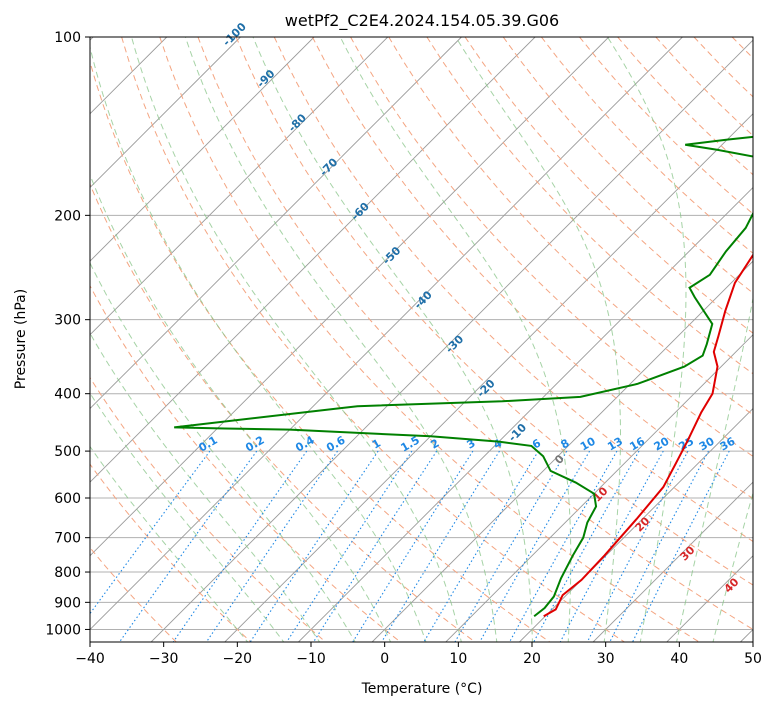 The image size is (775, 708). What do you see at coordinates (643, 524) in the screenshot?
I see `dry-adiabat-label: 20` at bounding box center [643, 524].